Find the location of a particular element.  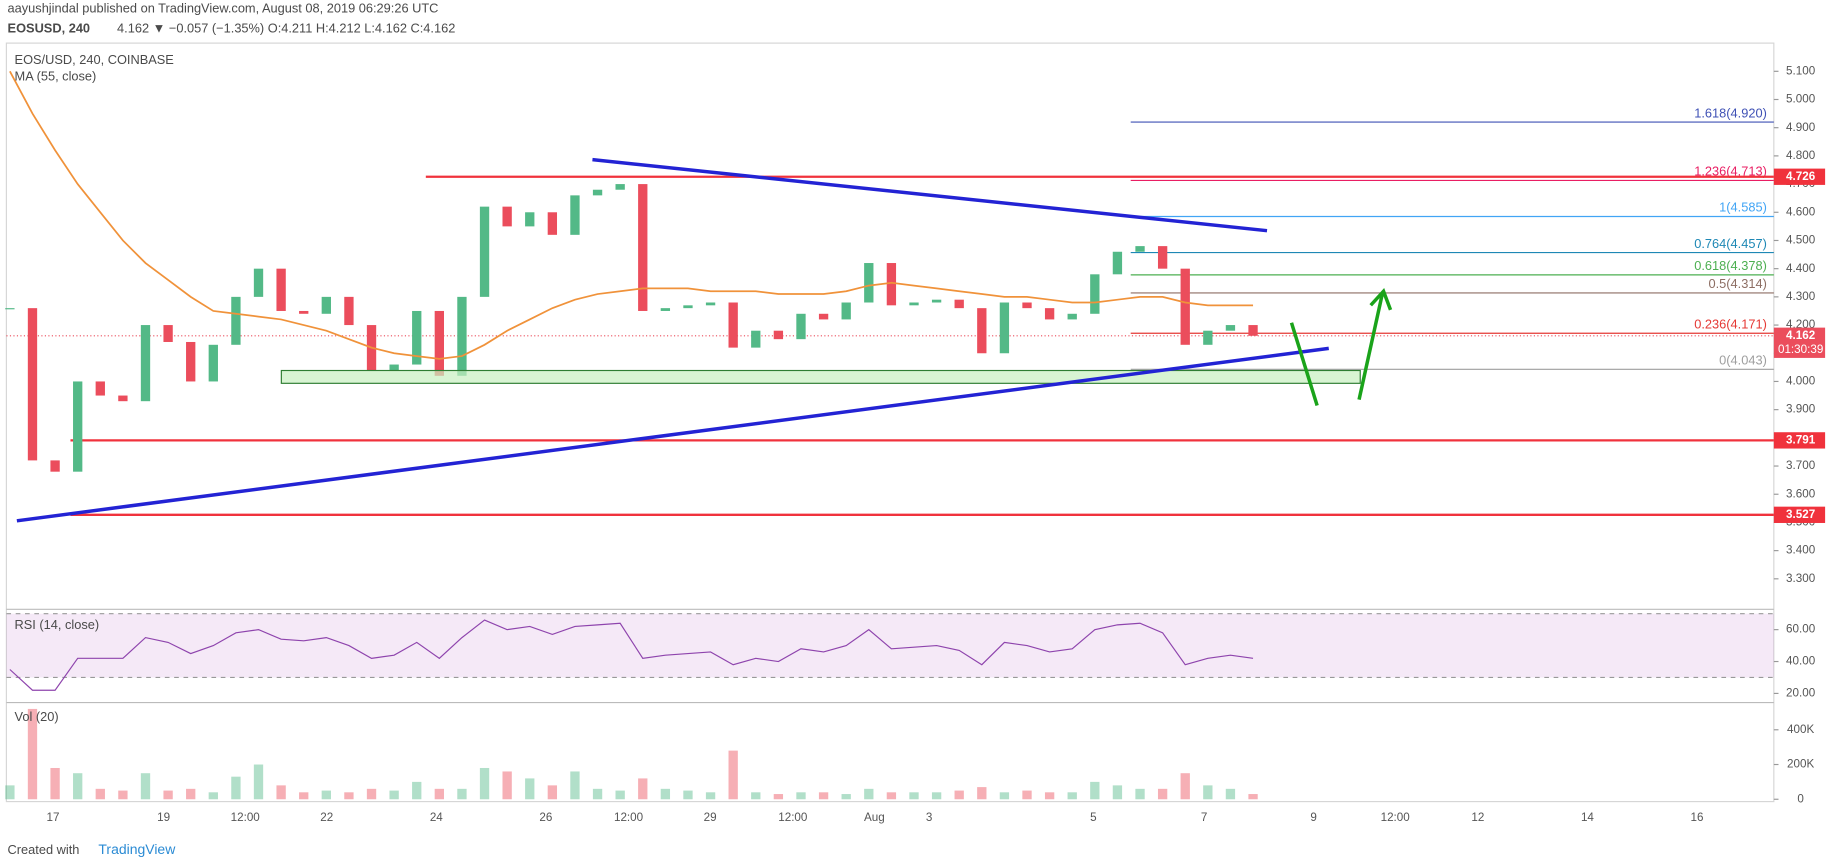

symbol: EOSUSD, 240 is located at coordinates (49, 28).